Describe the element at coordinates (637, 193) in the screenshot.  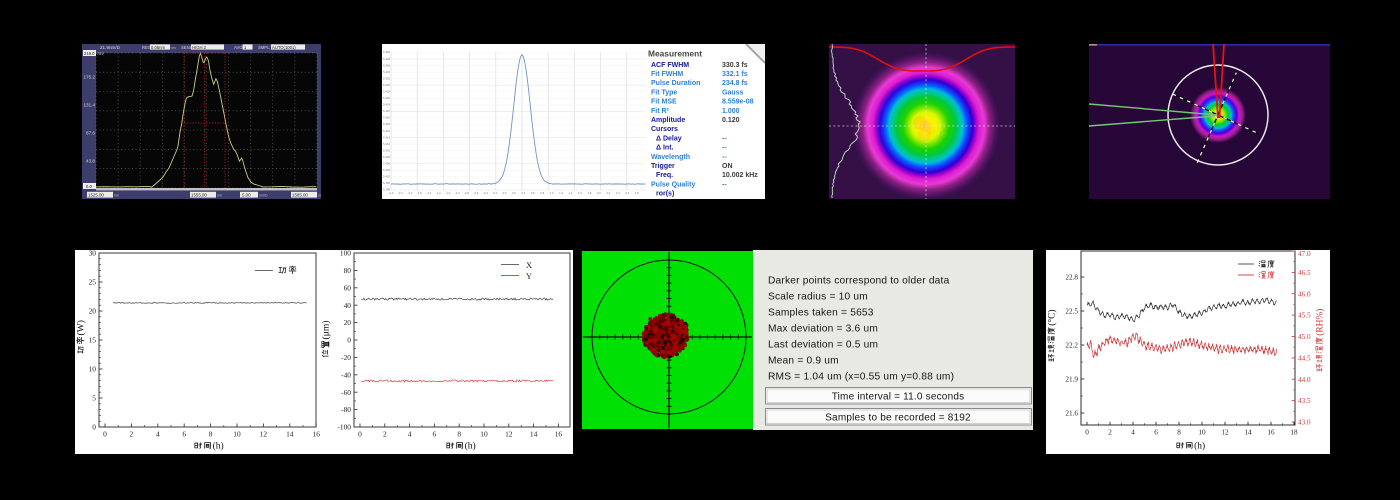
I see `svg-text: 2.8` at that location.